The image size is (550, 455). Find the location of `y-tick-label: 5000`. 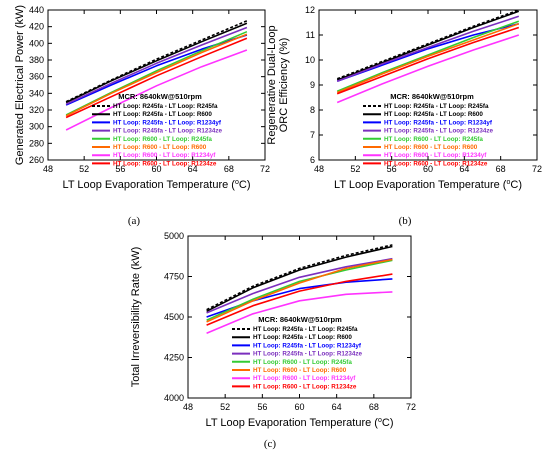

y-tick-label: 5000 is located at coordinates (174, 236).